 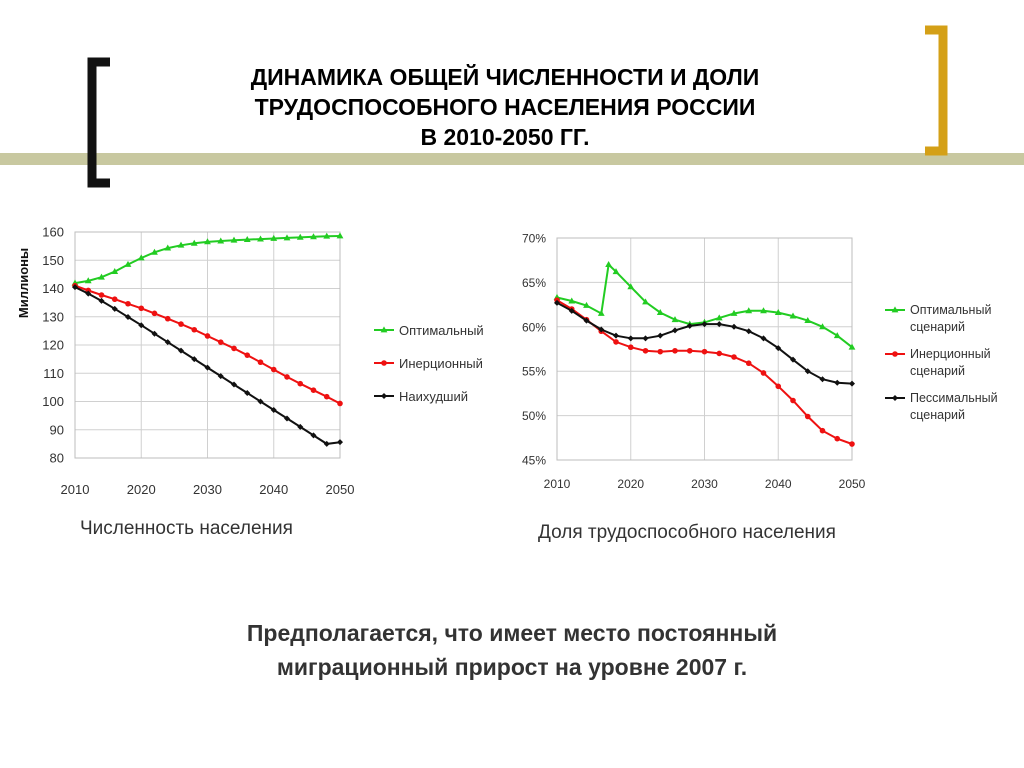 What do you see at coordinates (98, 122) in the screenshot?
I see `left-bracket-icon` at bounding box center [98, 122].